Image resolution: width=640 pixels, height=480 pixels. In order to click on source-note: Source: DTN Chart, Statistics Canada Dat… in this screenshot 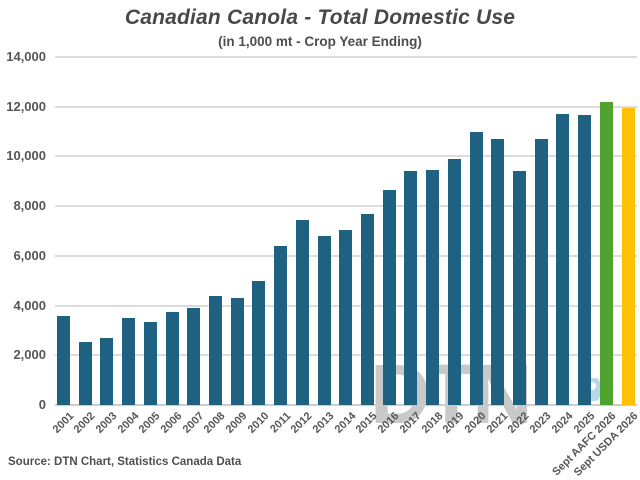, I will do `click(125, 462)`.